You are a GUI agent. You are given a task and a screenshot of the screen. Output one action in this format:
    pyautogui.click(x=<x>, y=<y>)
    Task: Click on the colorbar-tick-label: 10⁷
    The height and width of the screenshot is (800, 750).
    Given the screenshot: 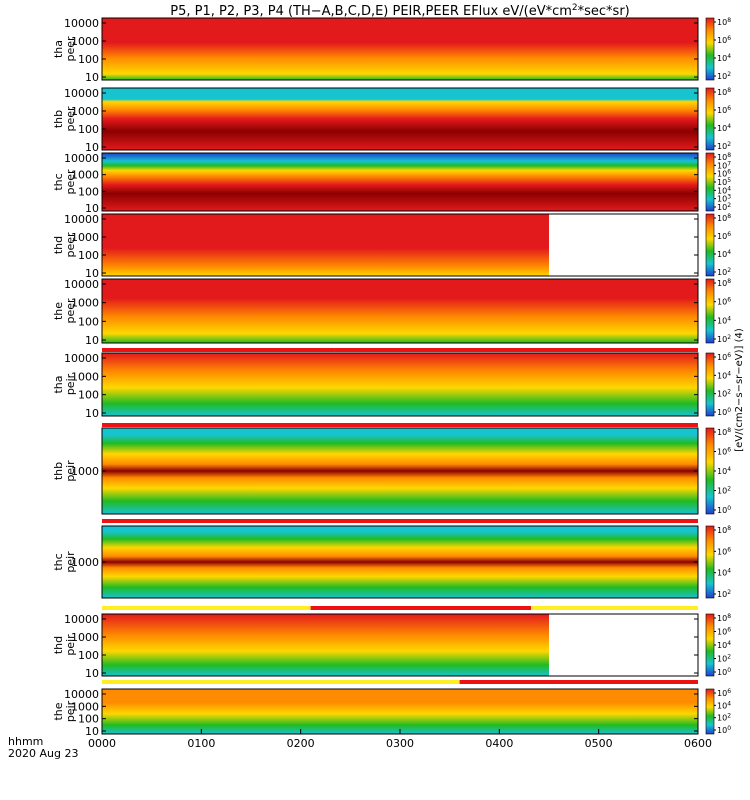 What is the action you would take?
    pyautogui.click(x=724, y=165)
    